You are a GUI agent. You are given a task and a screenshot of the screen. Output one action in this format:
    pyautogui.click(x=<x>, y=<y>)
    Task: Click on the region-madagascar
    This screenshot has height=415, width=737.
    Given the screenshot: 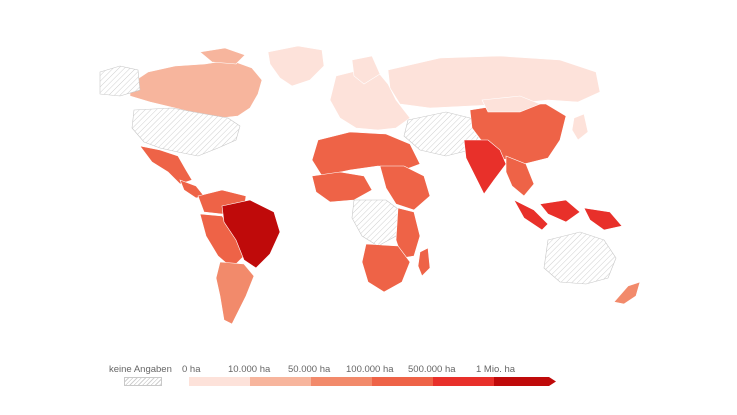 What is the action you would take?
    pyautogui.click(x=424, y=262)
    